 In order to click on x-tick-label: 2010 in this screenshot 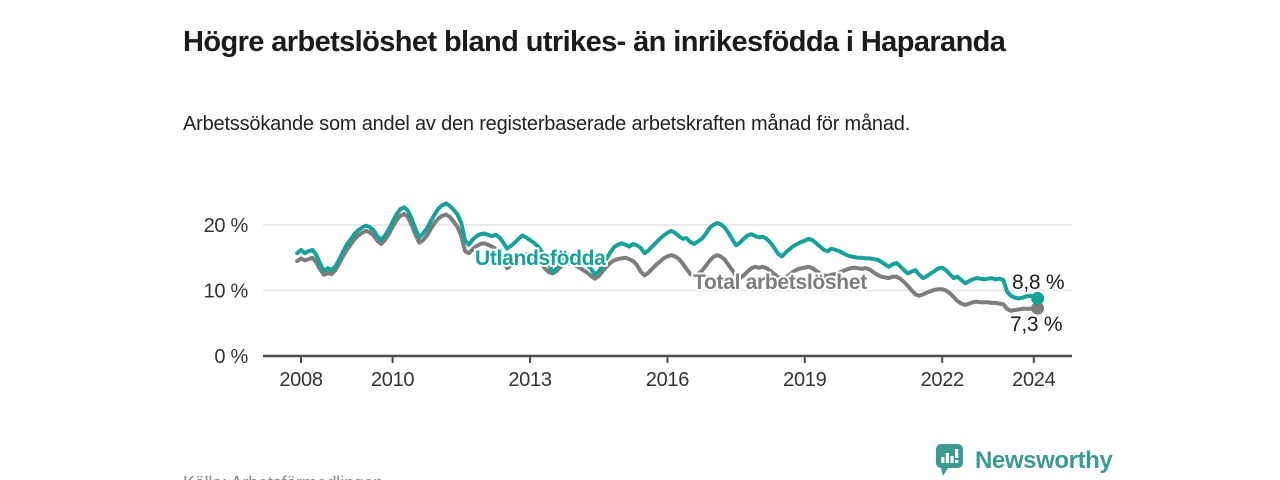, I will do `click(392, 380)`.